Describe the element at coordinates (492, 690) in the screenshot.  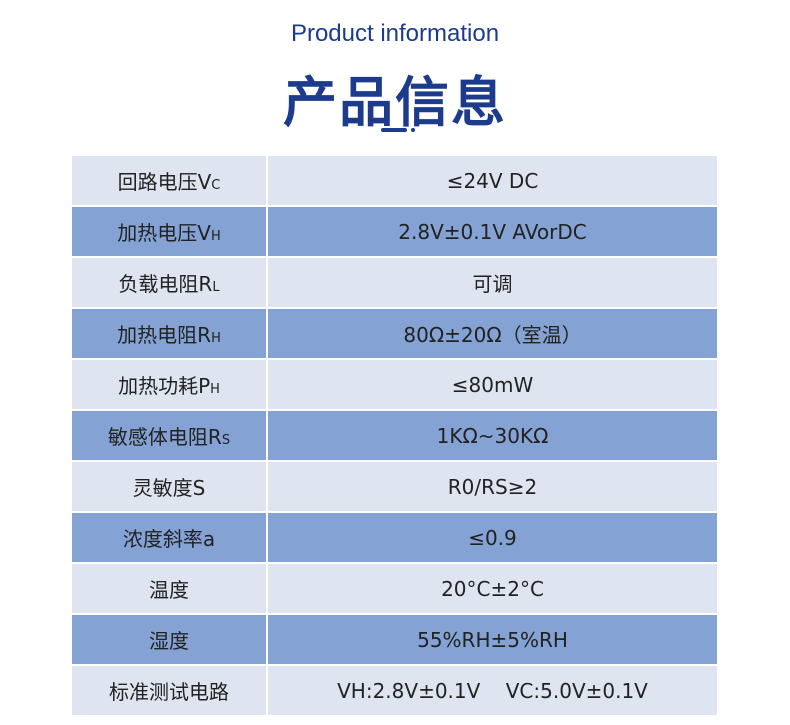
I see `spec-value: VH:2.8V±0.1V VC:5.0V±0.1V` at that location.